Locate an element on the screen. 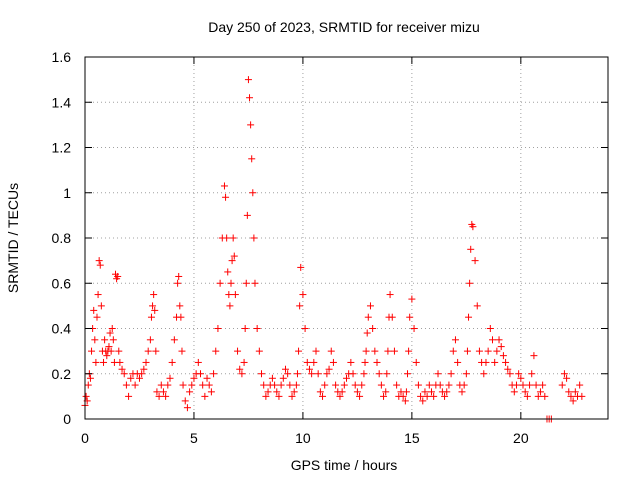 Image resolution: width=640 pixels, height=480 pixels. y-axis-label: SRMTID / TECUs is located at coordinates (13, 238).